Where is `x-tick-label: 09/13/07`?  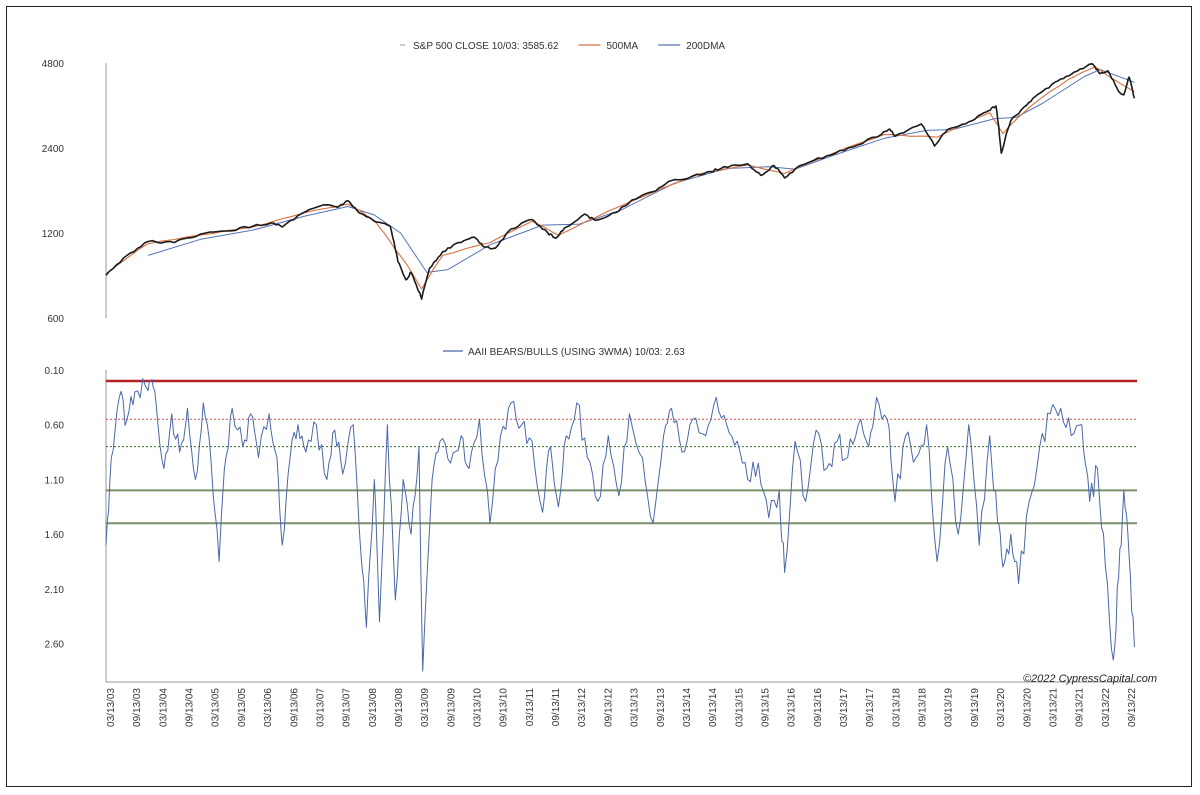 x-tick-label: 09/13/07 is located at coordinates (347, 707).